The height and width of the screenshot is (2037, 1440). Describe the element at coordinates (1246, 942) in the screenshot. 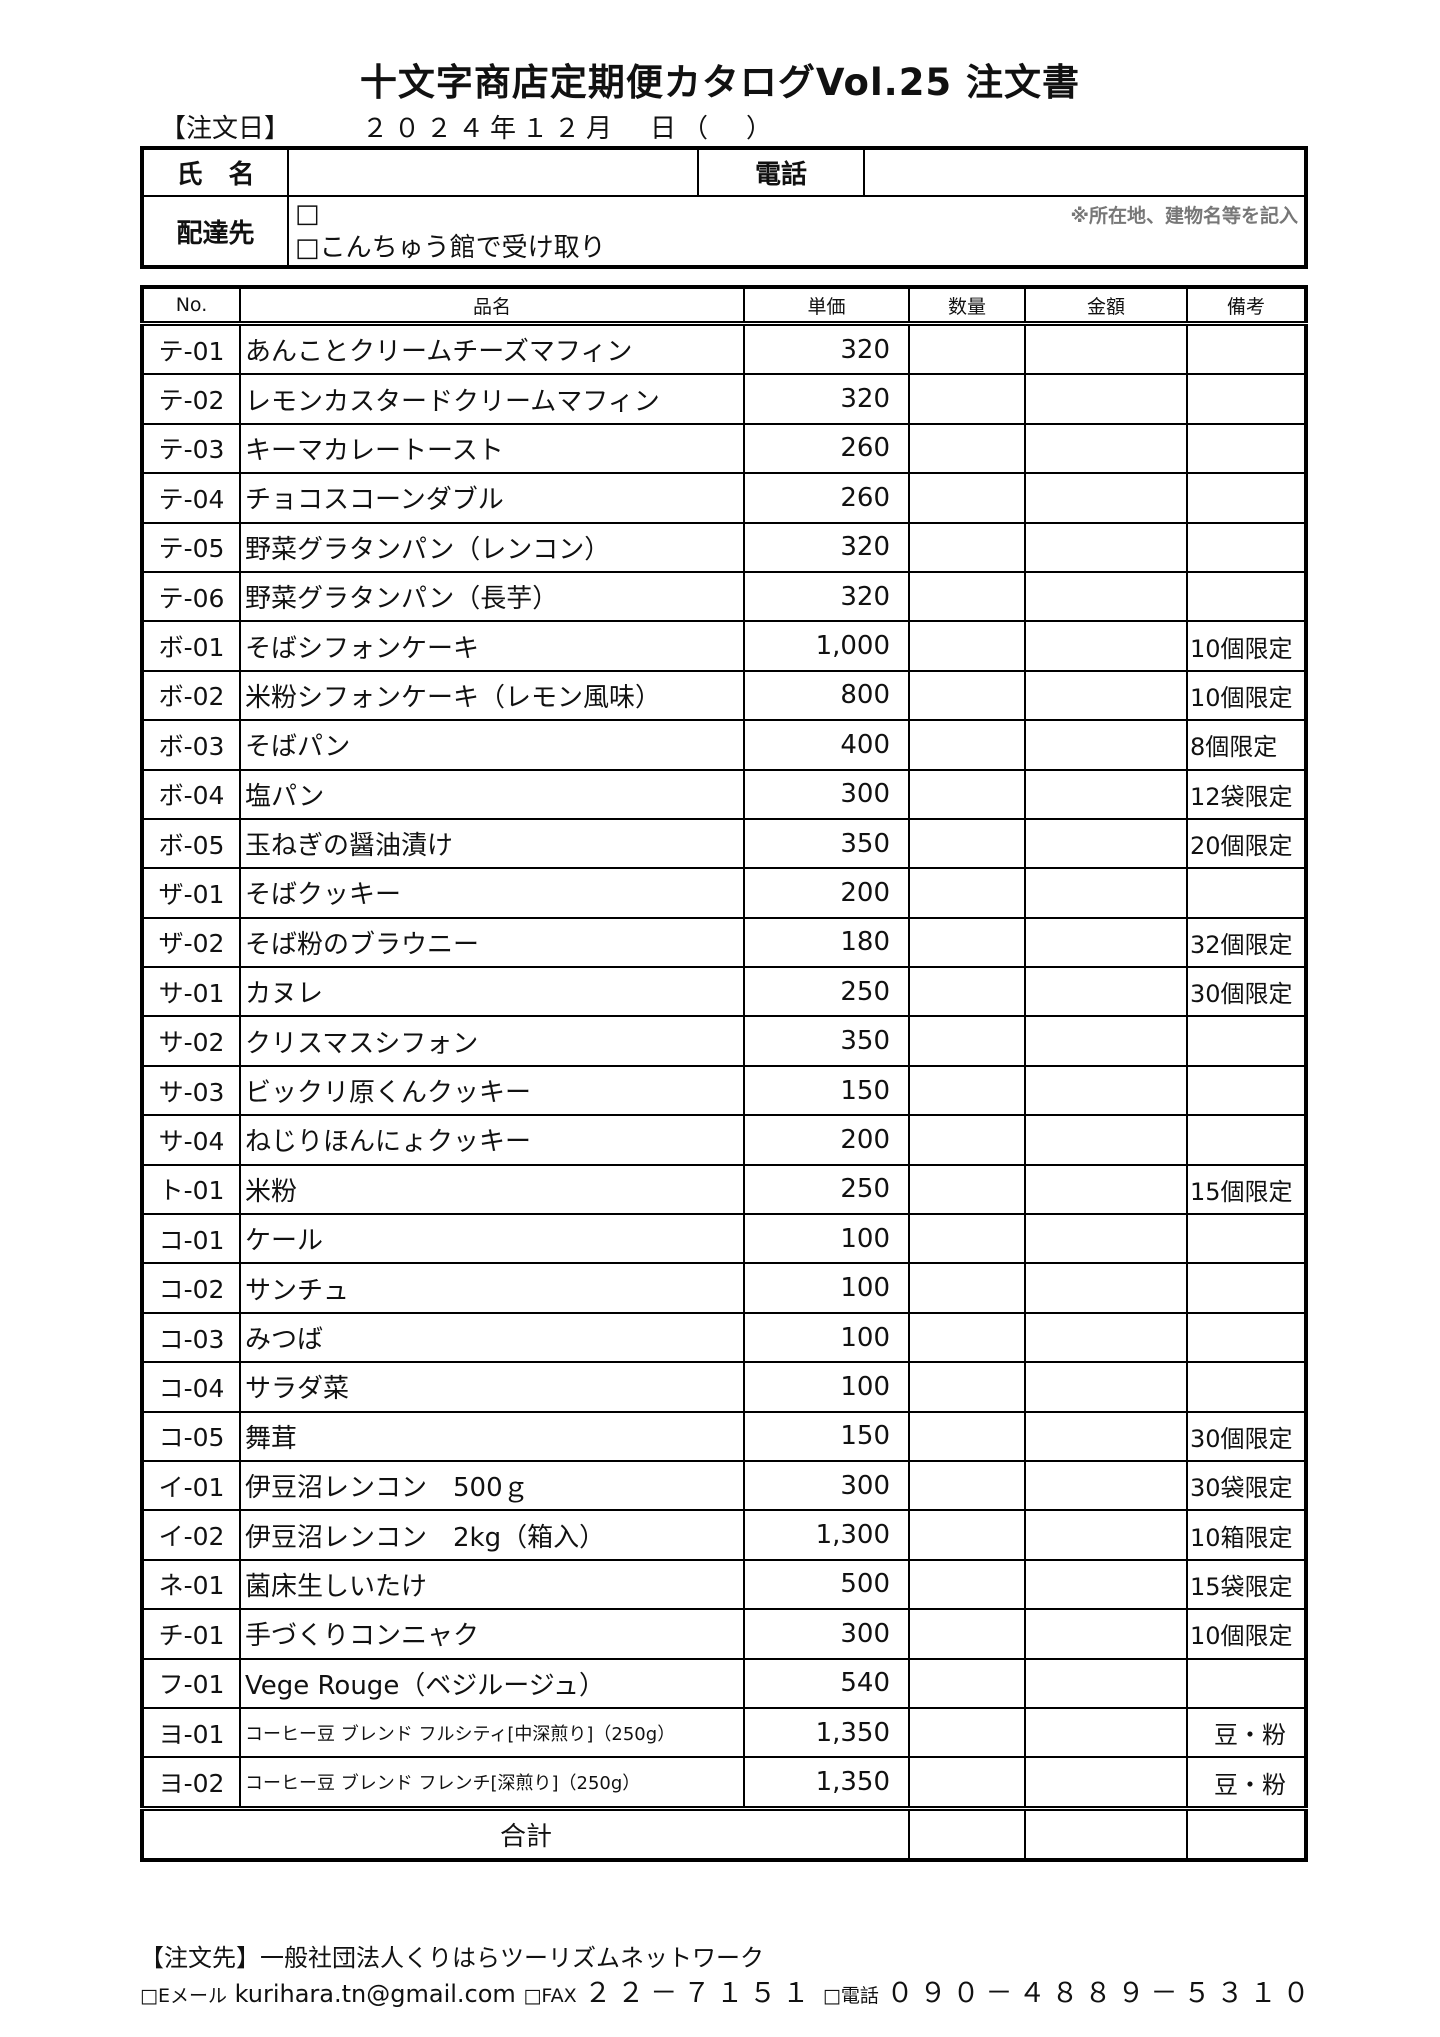

I see `item-note: 32個限定` at that location.